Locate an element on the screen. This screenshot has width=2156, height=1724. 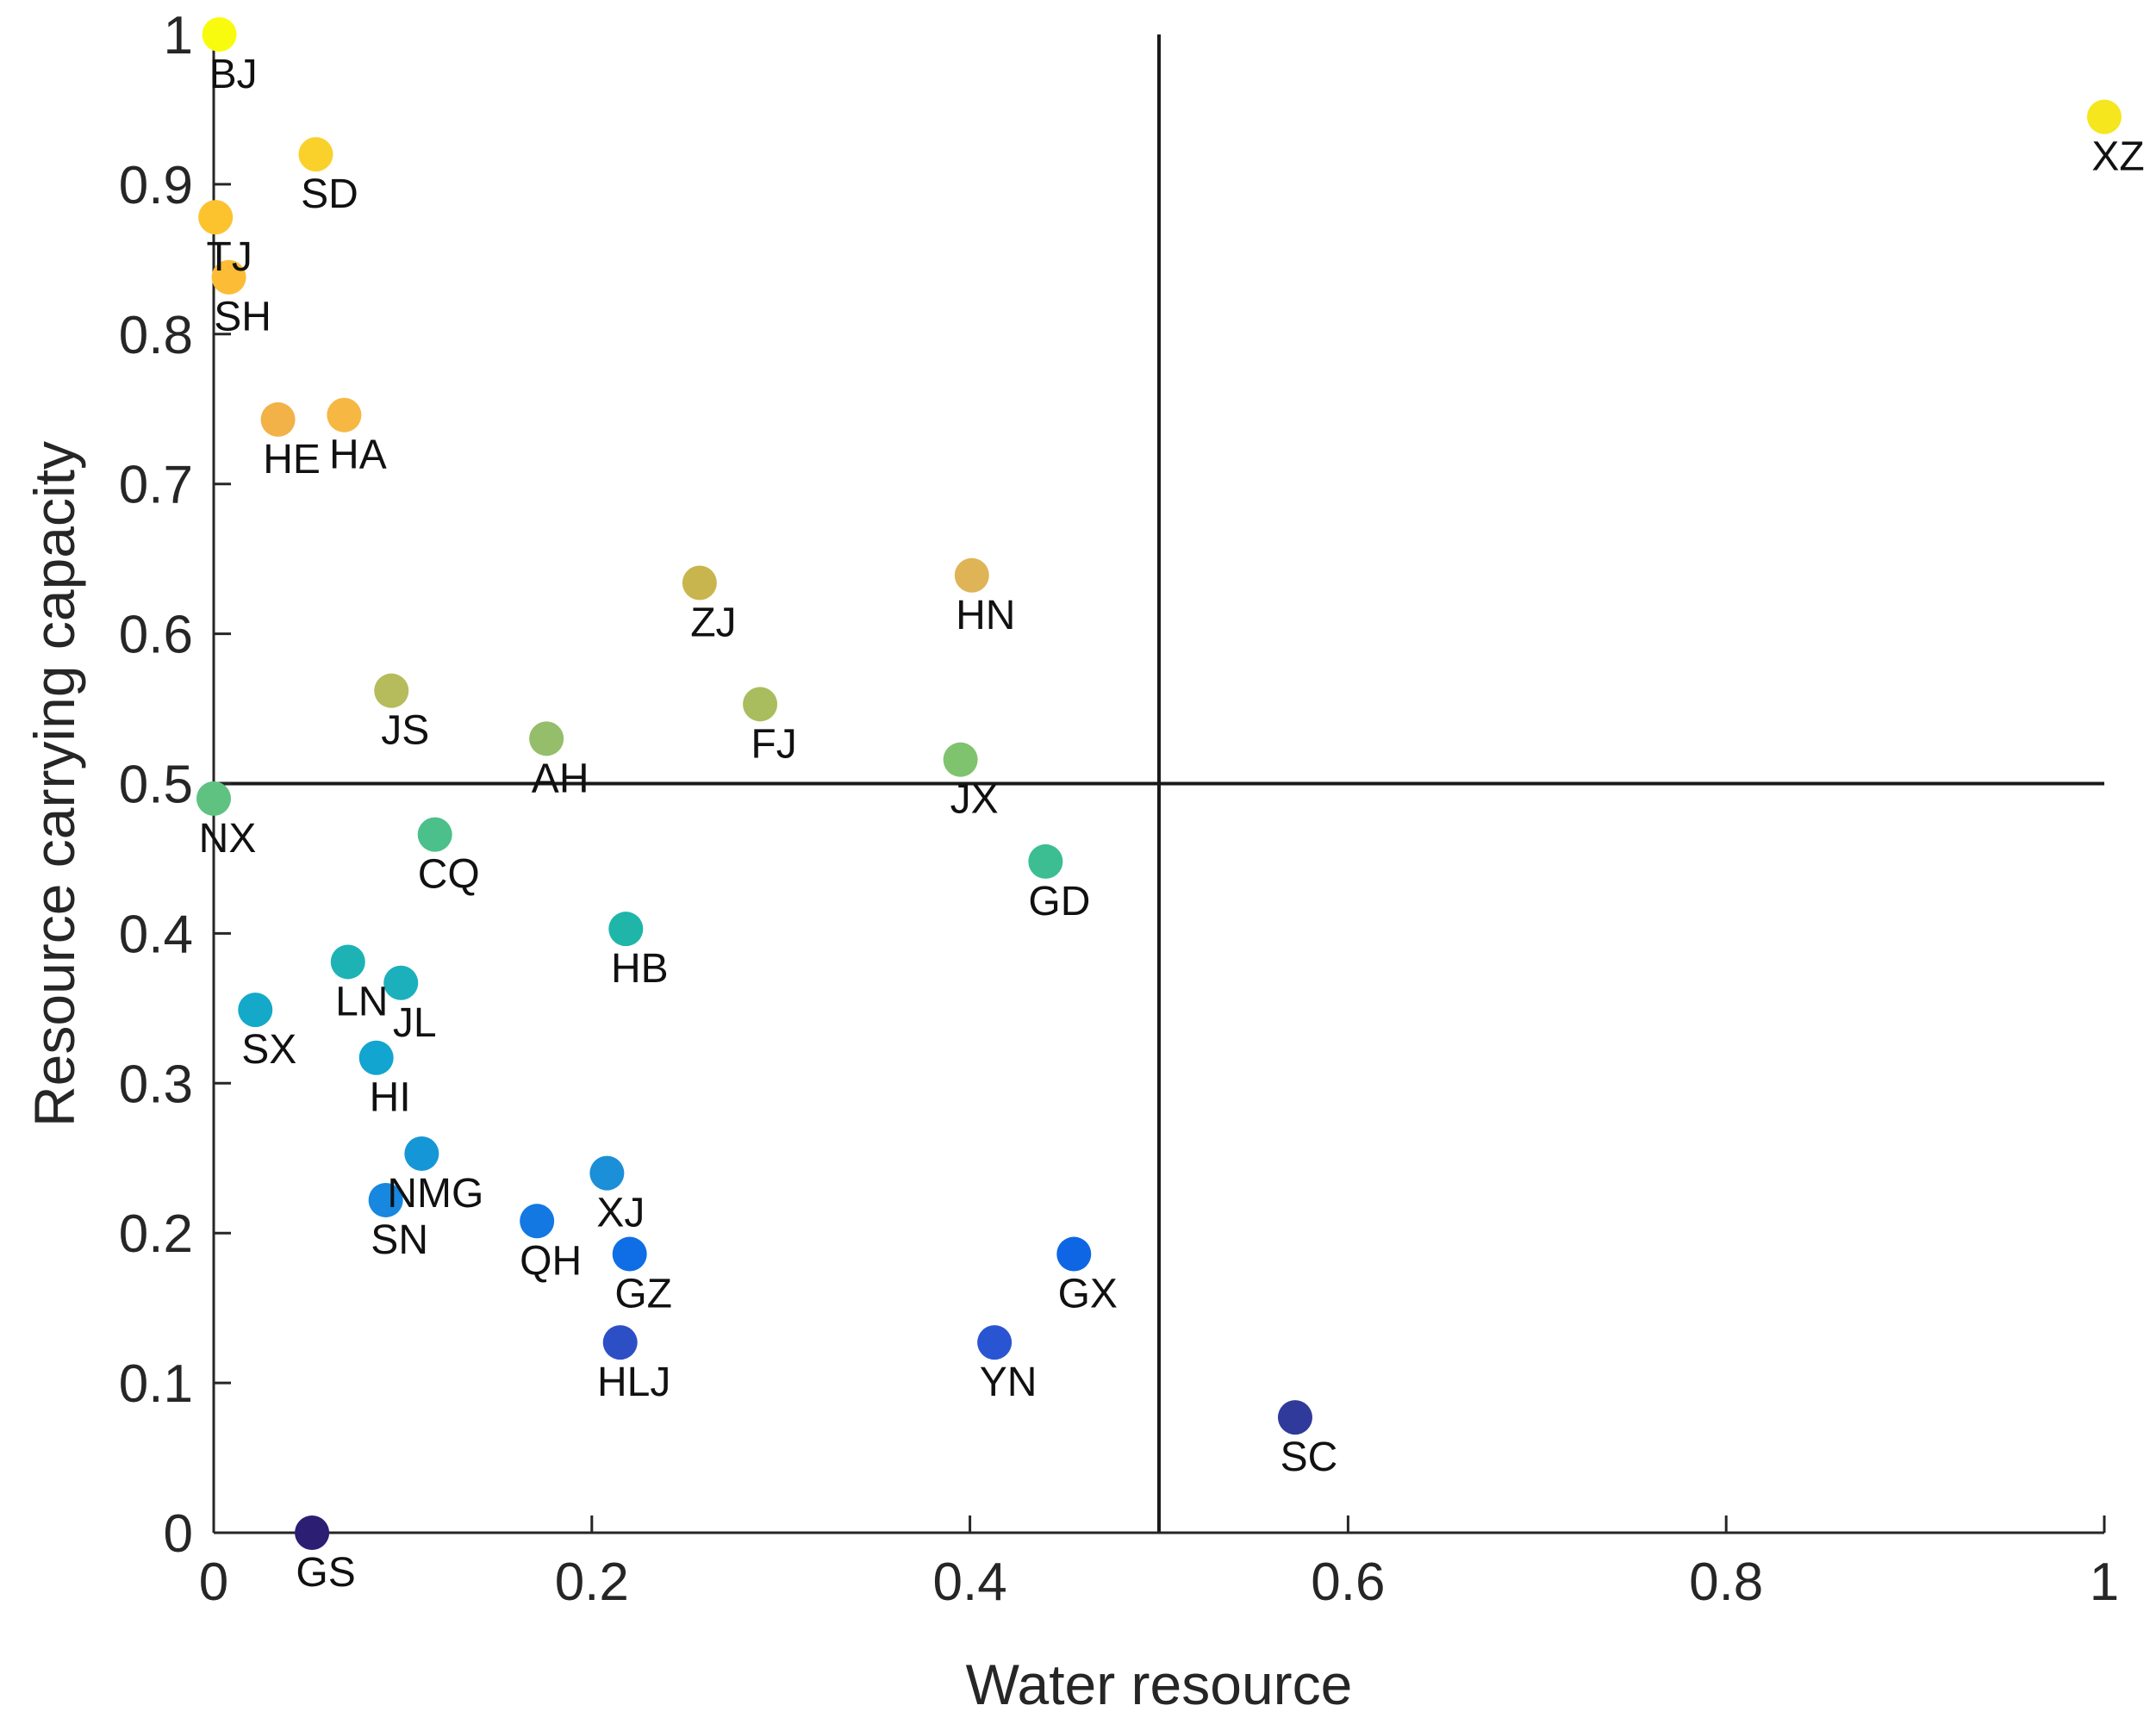
point-label-nmg: NMG is located at coordinates (435, 1194).